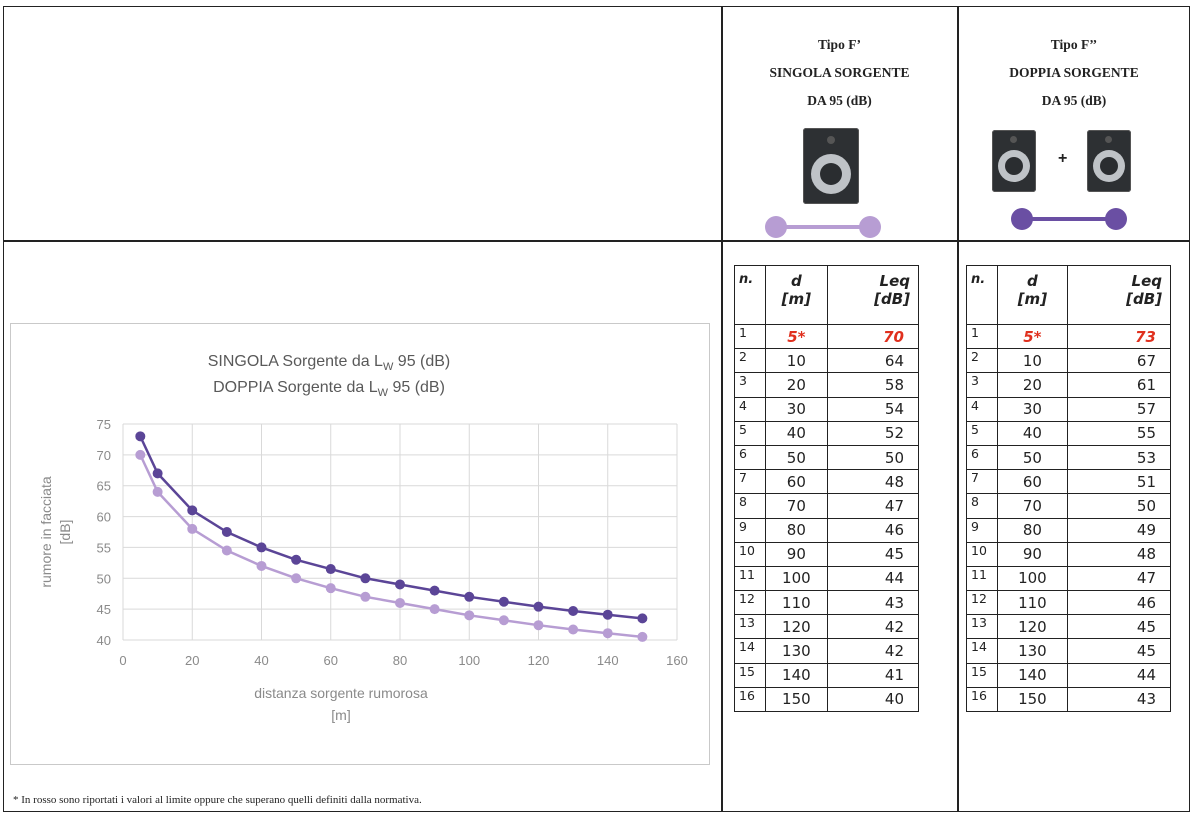 The height and width of the screenshot is (818, 1192). I want to click on cell-leq: 43, so click(873, 603).